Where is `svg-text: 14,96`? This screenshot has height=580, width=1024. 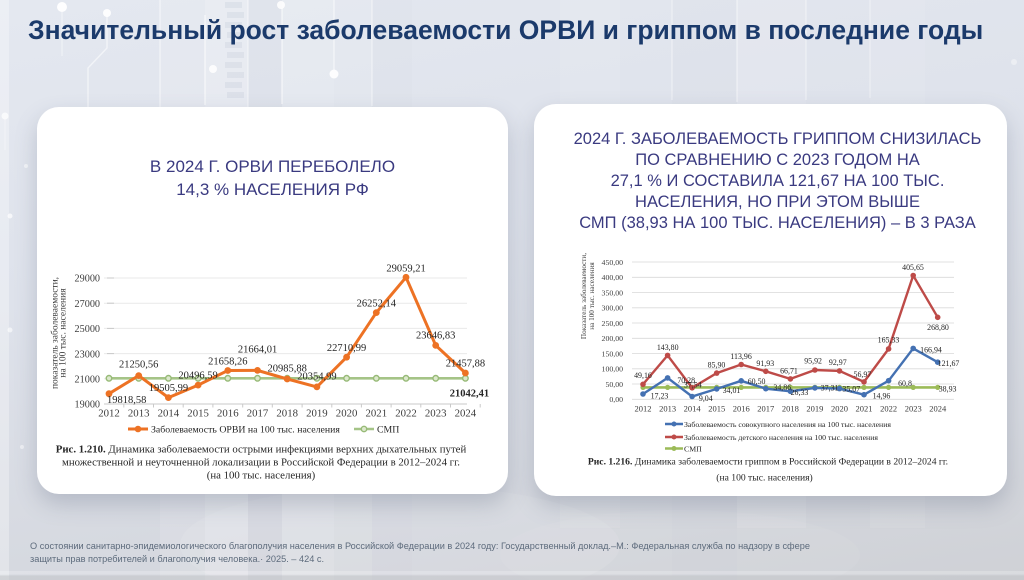 svg-text: 14,96 is located at coordinates (882, 395).